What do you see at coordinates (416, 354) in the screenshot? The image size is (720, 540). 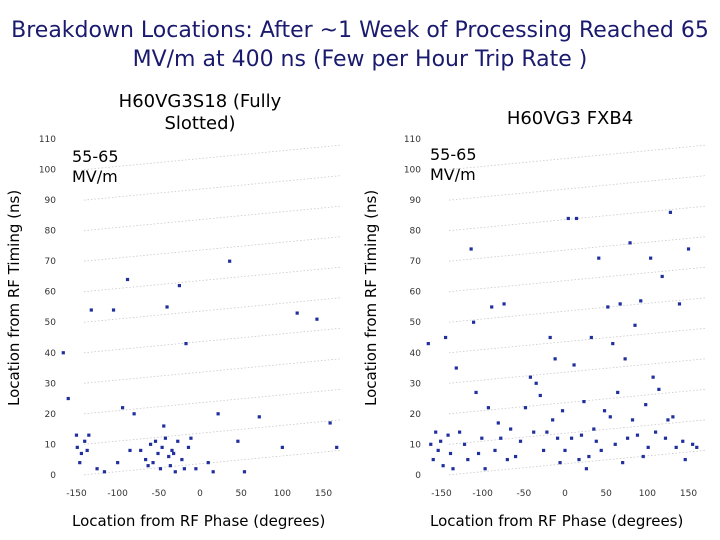 I see `y-tick-label: 40` at bounding box center [416, 354].